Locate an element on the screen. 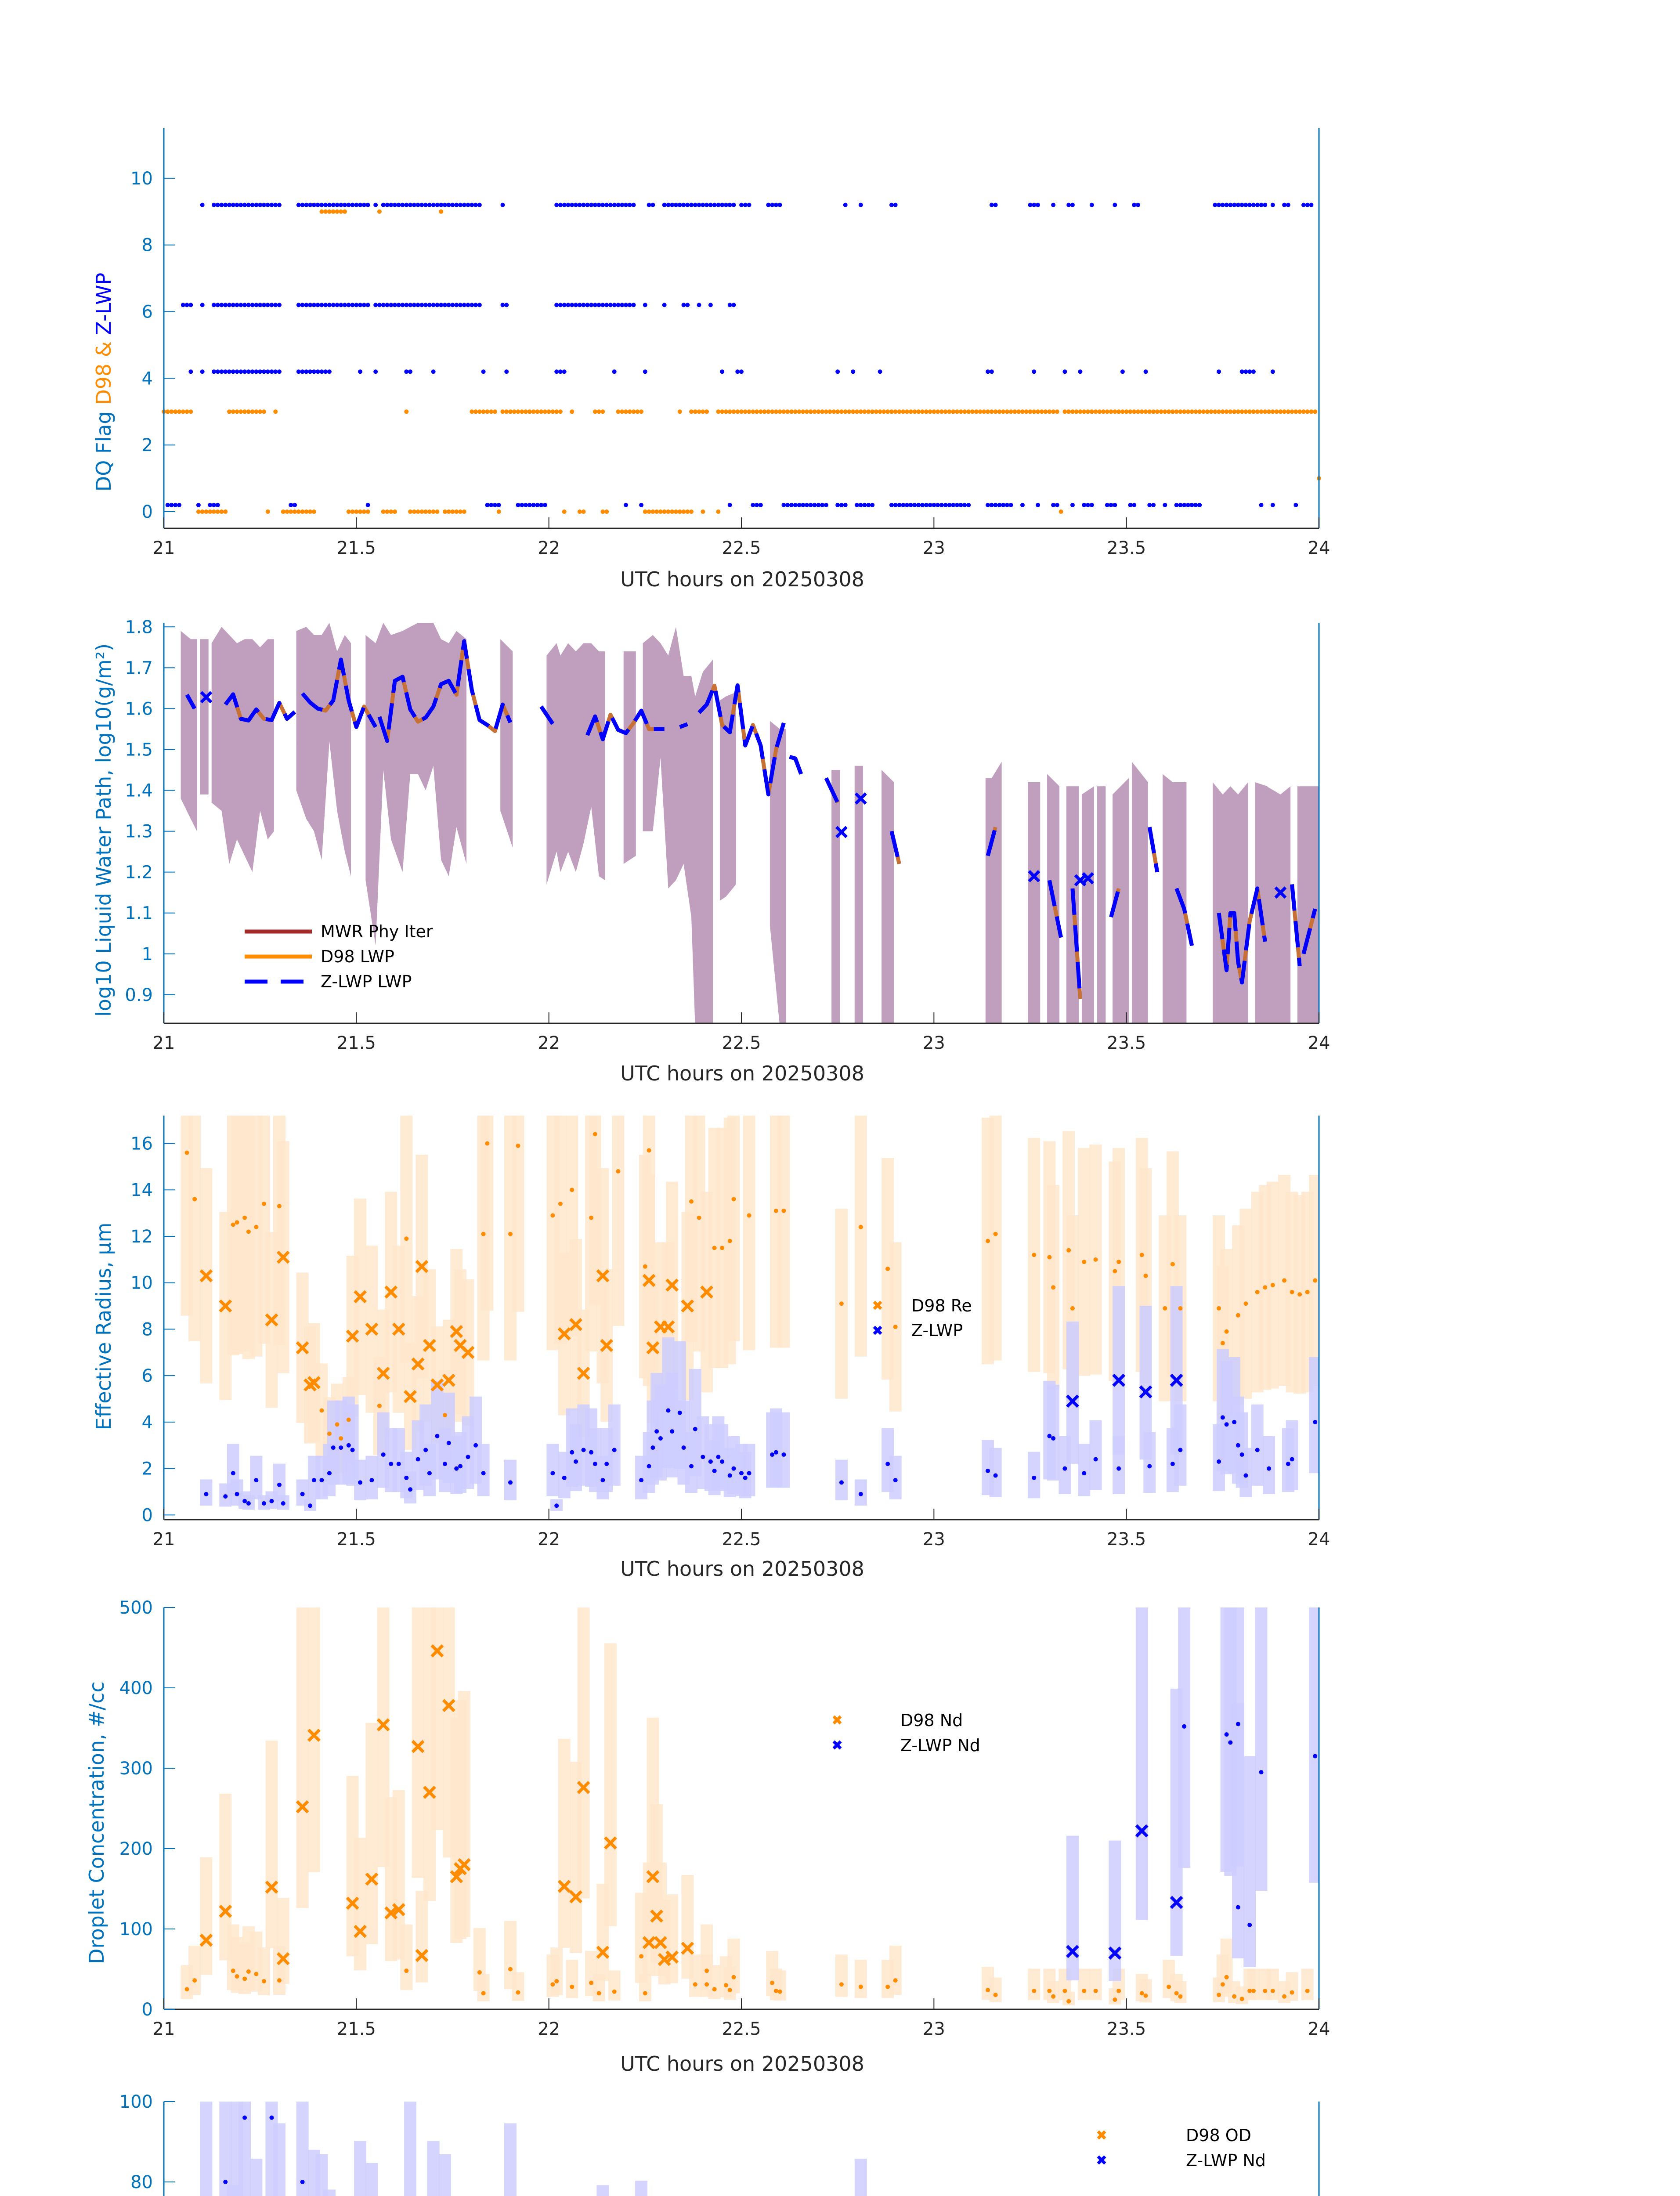 This screenshot has width=1680, height=2196. zlwp-od-point is located at coordinates (245, 2117).